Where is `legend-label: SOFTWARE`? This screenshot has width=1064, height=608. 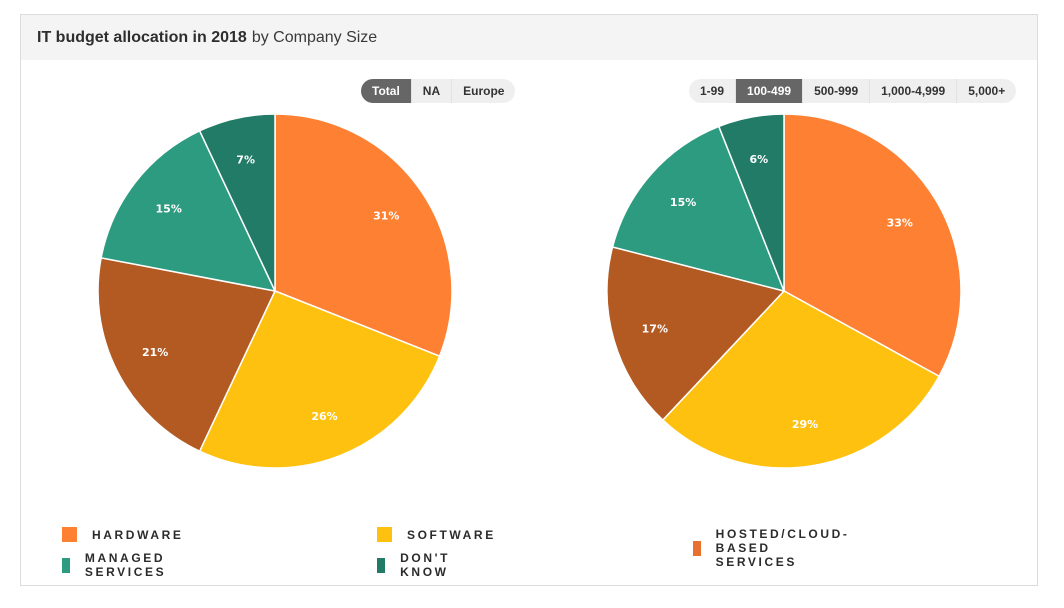 legend-label: SOFTWARE is located at coordinates (451, 534).